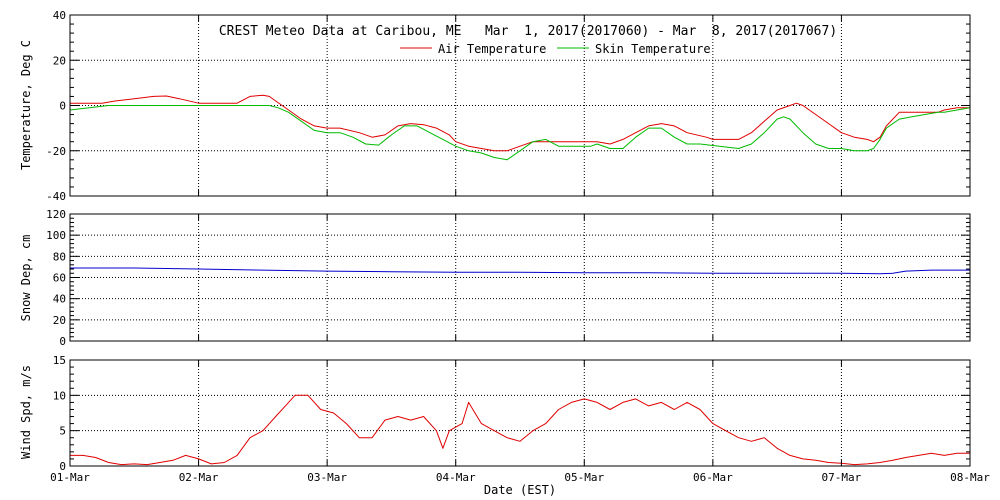 This screenshot has height=500, width=1000. What do you see at coordinates (56, 214) in the screenshot?
I see `ytick-label-snow-depth-0: 120` at bounding box center [56, 214].